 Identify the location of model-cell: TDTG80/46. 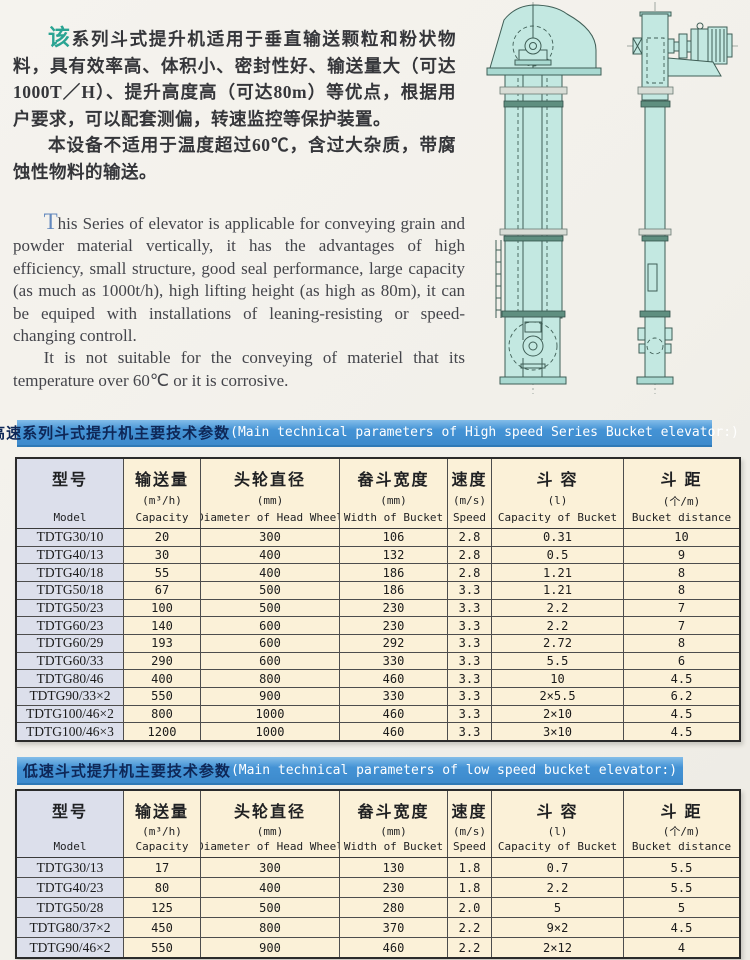
(70, 679).